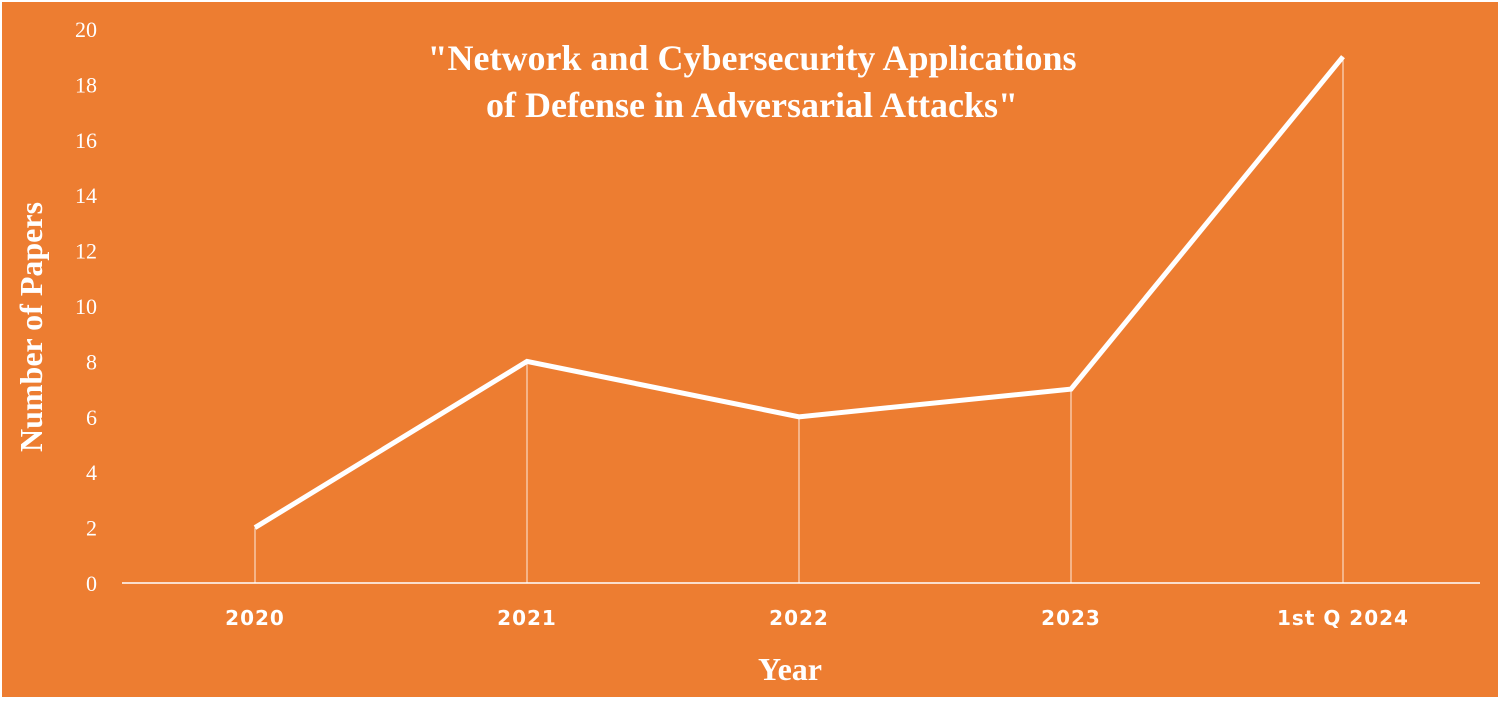 The image size is (1500, 701). What do you see at coordinates (527, 618) in the screenshot?
I see `x-tick-label: 2021` at bounding box center [527, 618].